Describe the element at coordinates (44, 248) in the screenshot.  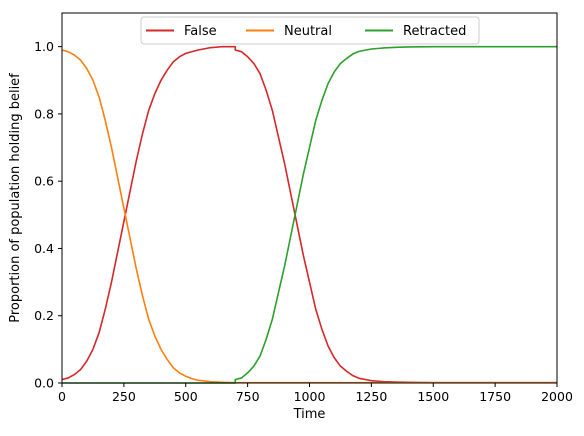
I see `y-tick-label: 0.4` at that location.